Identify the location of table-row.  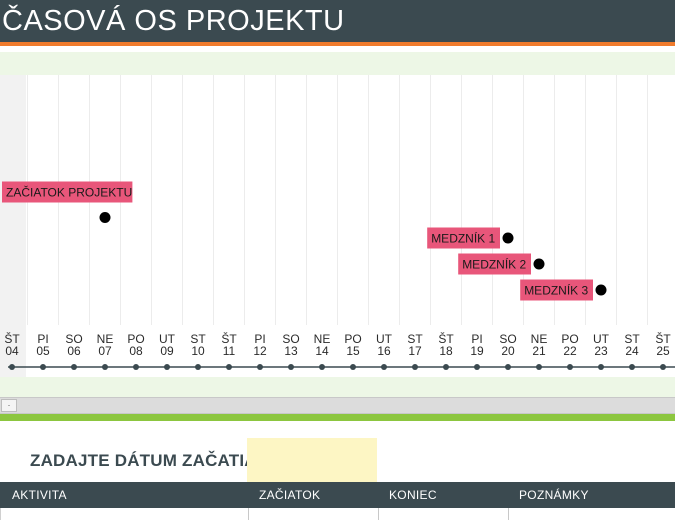
(337, 514).